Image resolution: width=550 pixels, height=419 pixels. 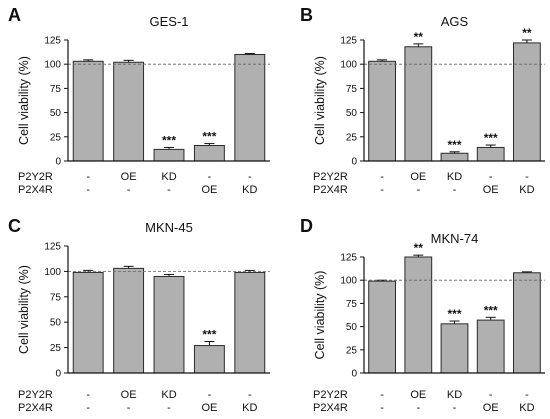 What do you see at coordinates (306, 226) in the screenshot?
I see `panel-letter: D` at bounding box center [306, 226].